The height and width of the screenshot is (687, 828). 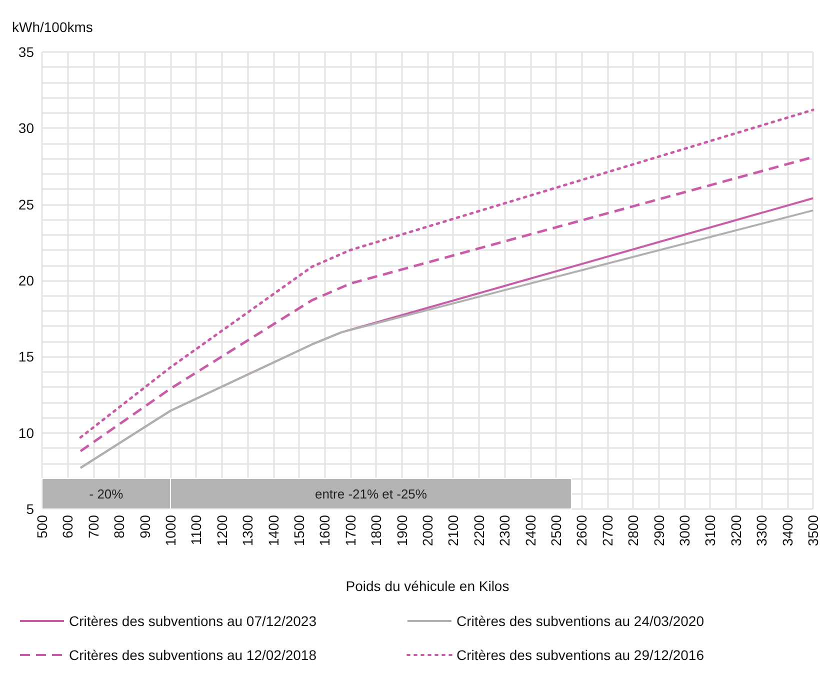 What do you see at coordinates (580, 621) in the screenshot?
I see `legend-label: Critères des subventions au 24/03/2020` at bounding box center [580, 621].